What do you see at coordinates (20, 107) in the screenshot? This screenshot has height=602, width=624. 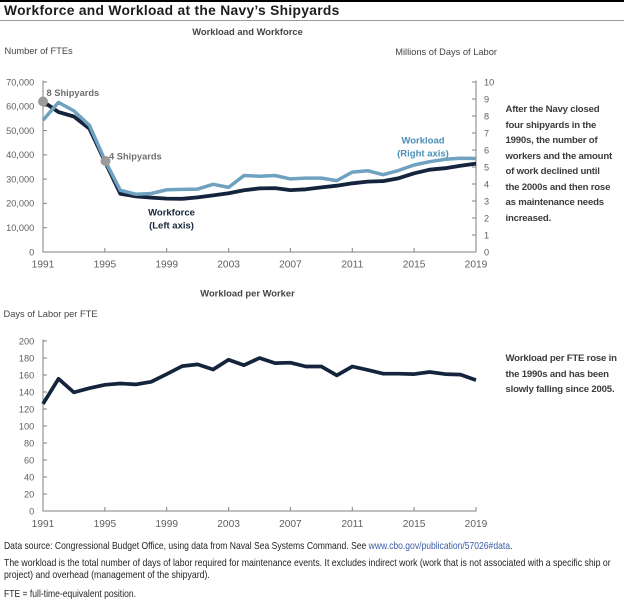 I see `svg-text: 60,000` at bounding box center [20, 107].